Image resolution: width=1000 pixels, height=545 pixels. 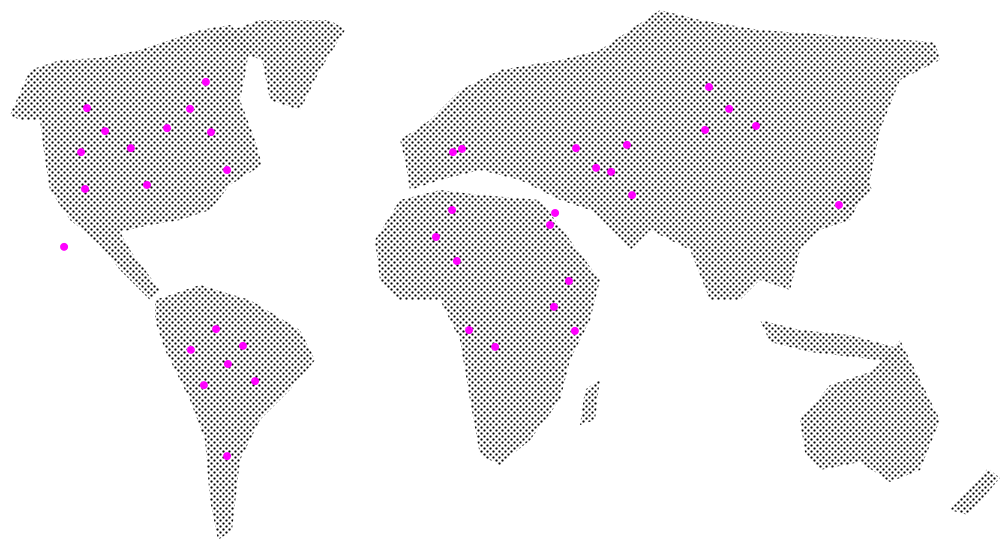 What do you see at coordinates (235, 412) in the screenshot?
I see `south-america` at bounding box center [235, 412].